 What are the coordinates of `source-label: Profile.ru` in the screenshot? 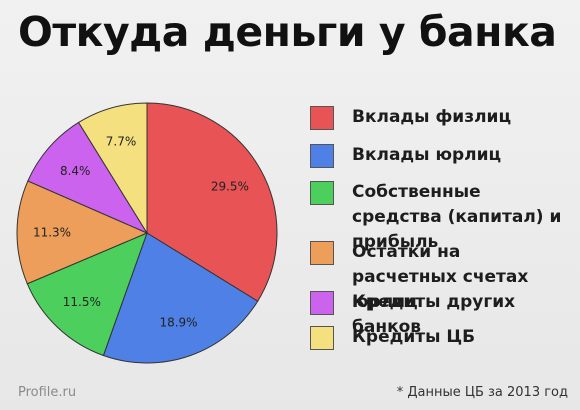 It's located at (47, 392).